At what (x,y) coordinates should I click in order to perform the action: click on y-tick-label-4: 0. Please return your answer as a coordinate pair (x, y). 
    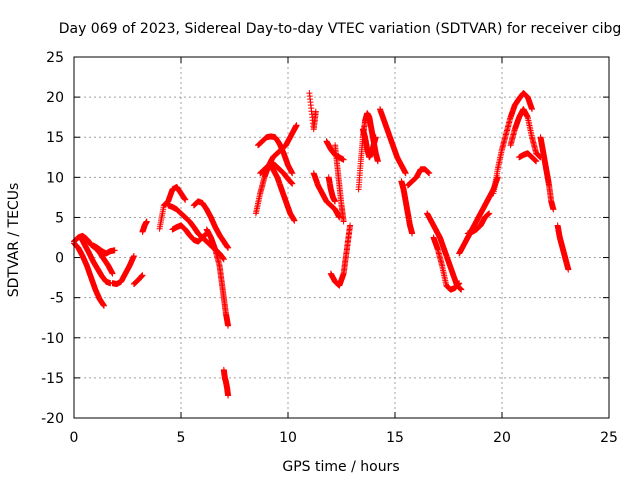
    Looking at the image, I should click on (59, 259).